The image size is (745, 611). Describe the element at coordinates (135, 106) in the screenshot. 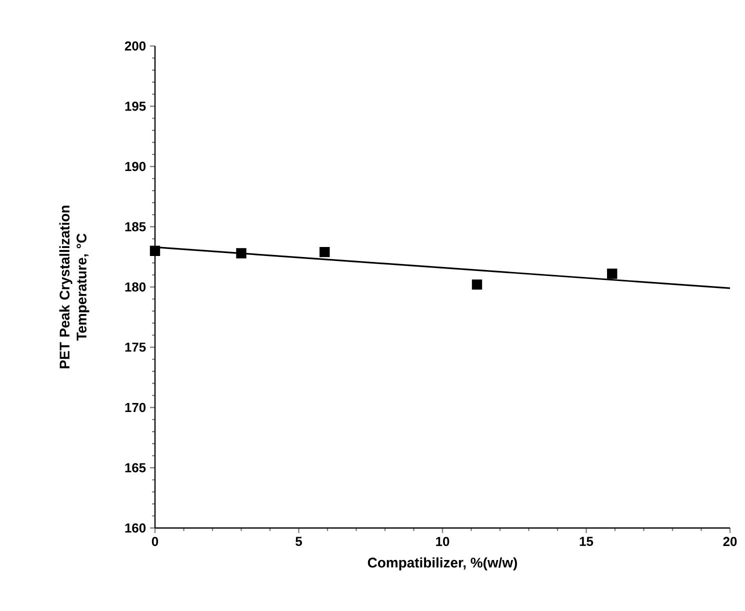

I see `y-tick-label: 195` at that location.